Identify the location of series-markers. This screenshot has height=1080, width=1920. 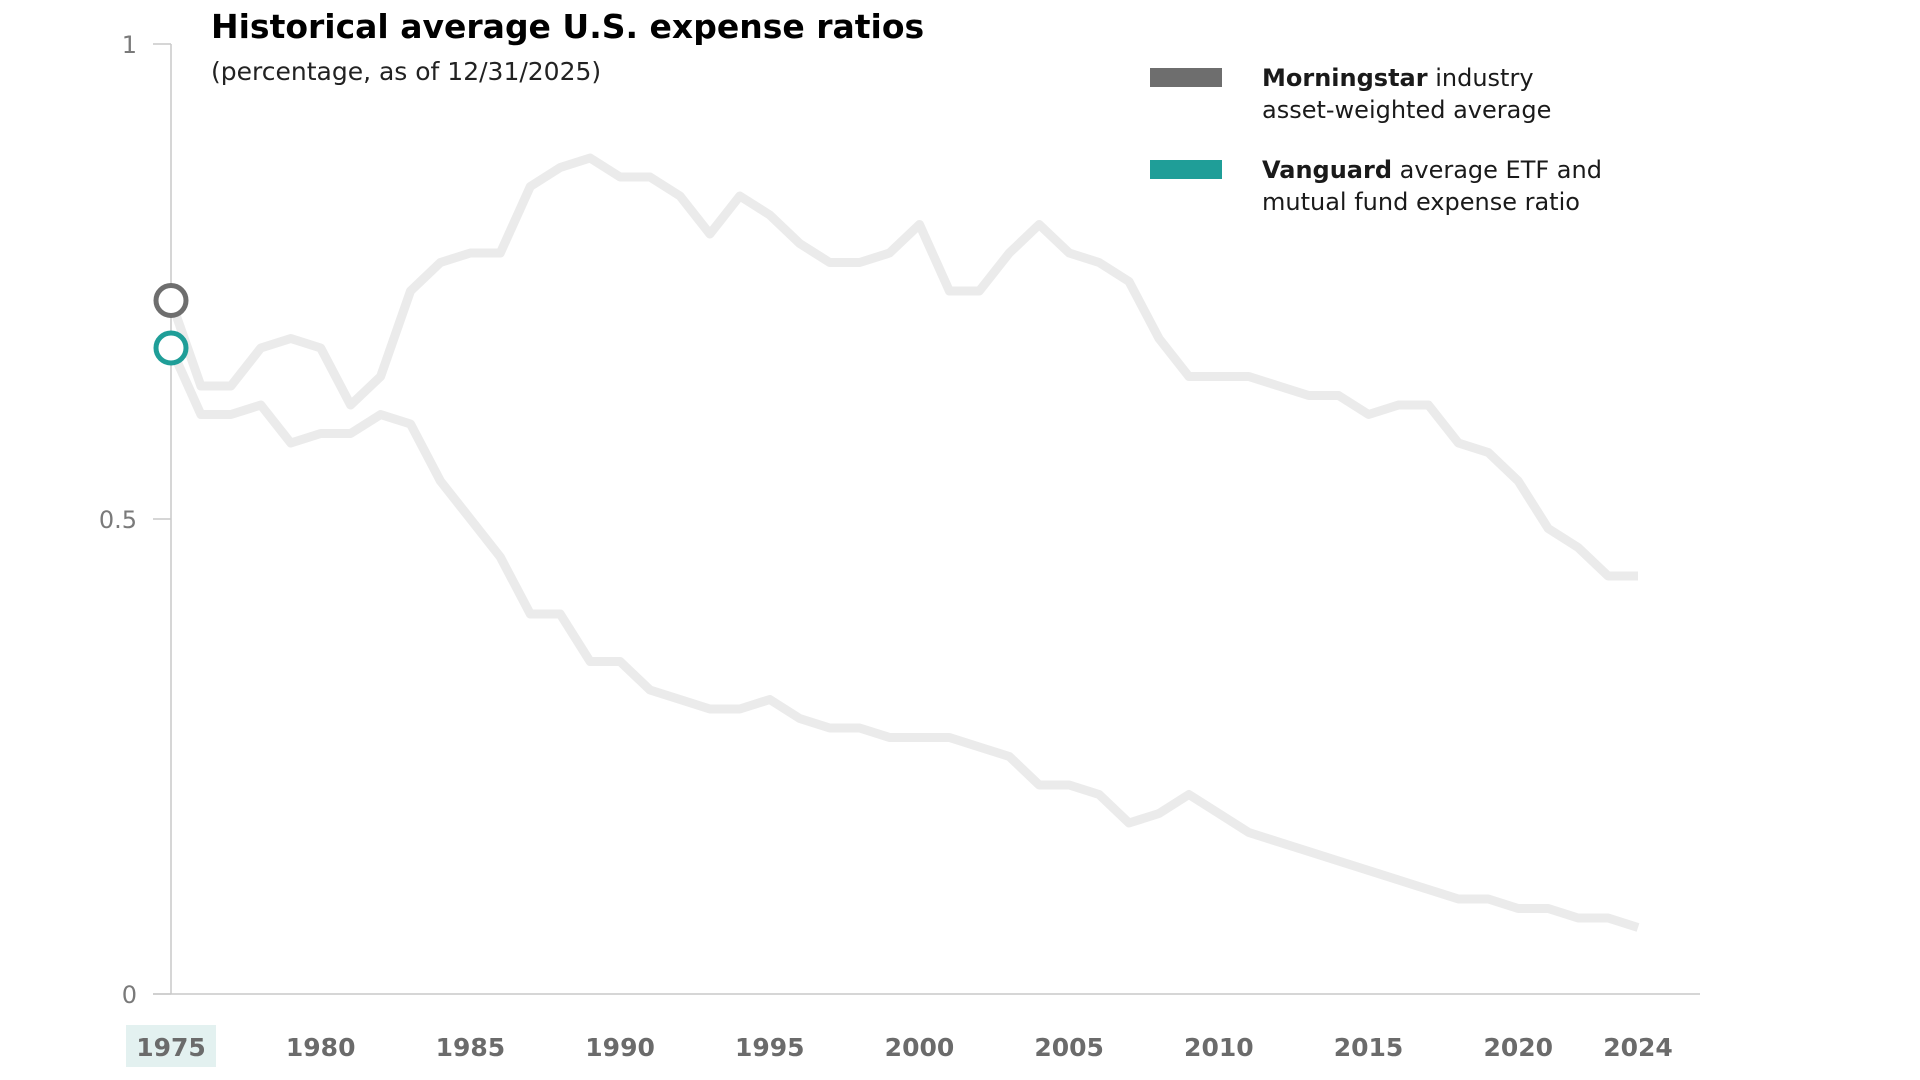
(171, 324).